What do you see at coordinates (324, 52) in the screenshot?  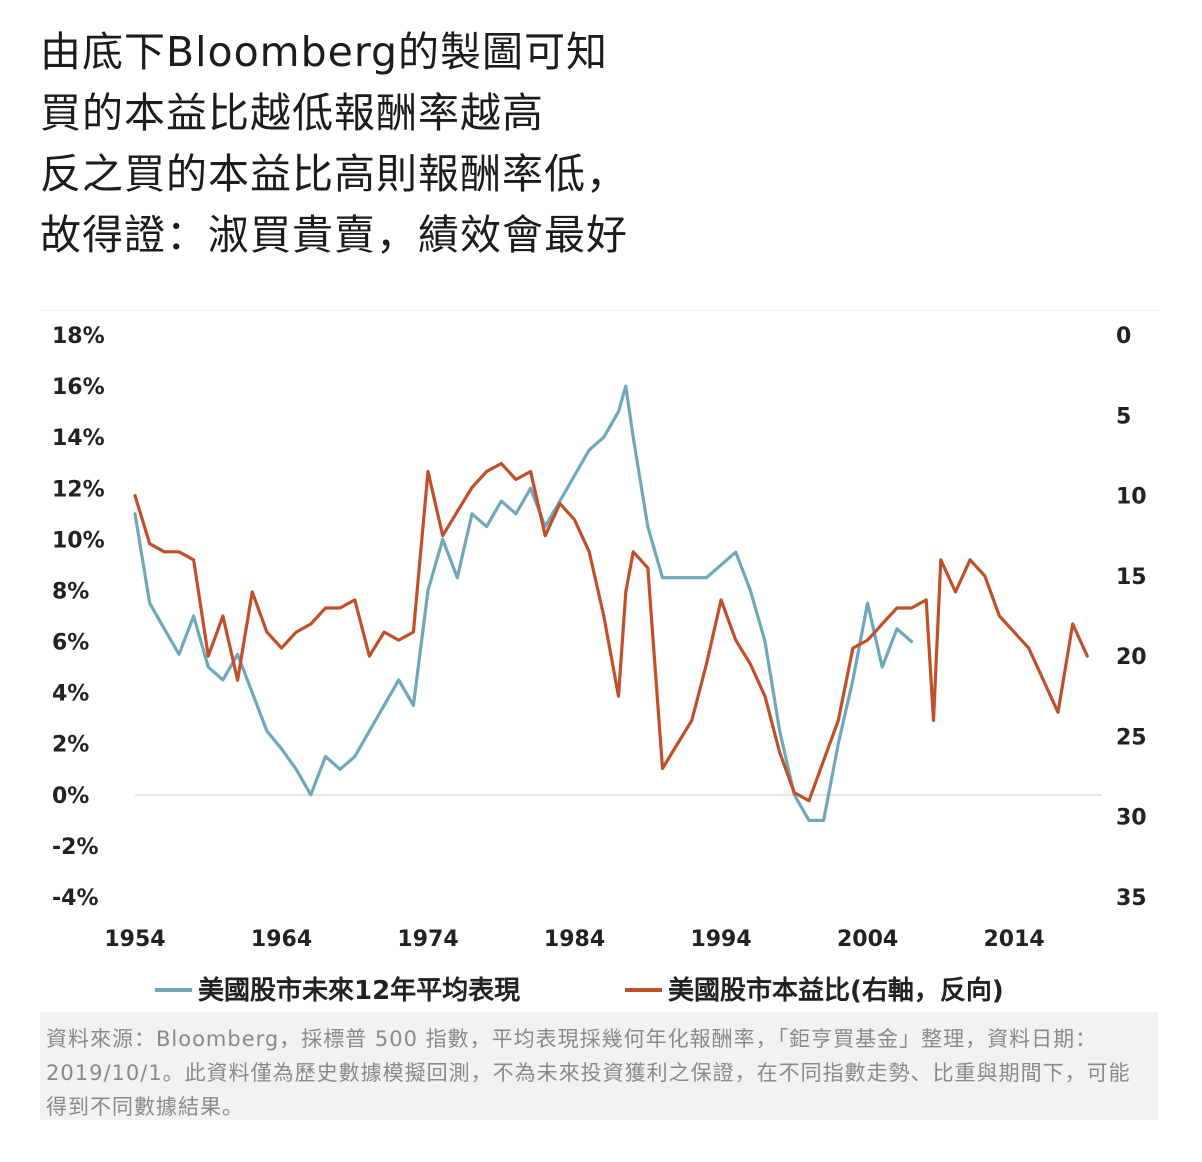 I see `heading-line-1: 由底下Bloomberg的製圖可知` at bounding box center [324, 52].